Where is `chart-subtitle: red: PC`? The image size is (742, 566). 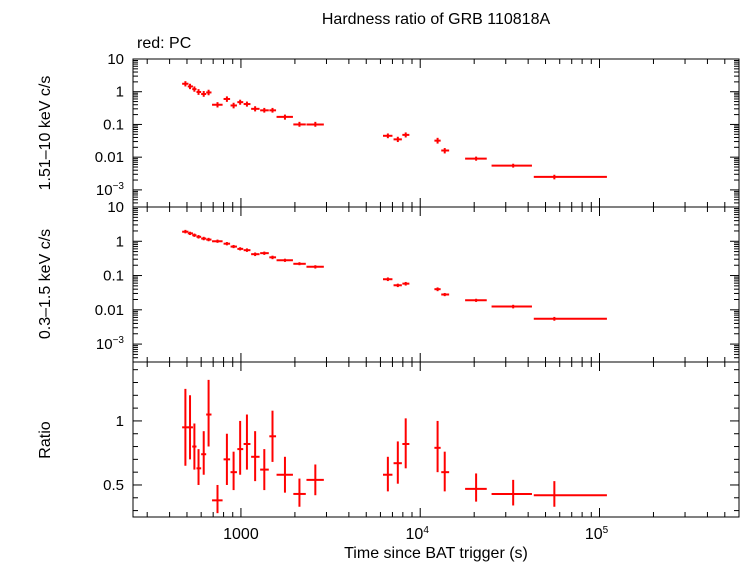
chart-subtitle: red: PC is located at coordinates (164, 43).